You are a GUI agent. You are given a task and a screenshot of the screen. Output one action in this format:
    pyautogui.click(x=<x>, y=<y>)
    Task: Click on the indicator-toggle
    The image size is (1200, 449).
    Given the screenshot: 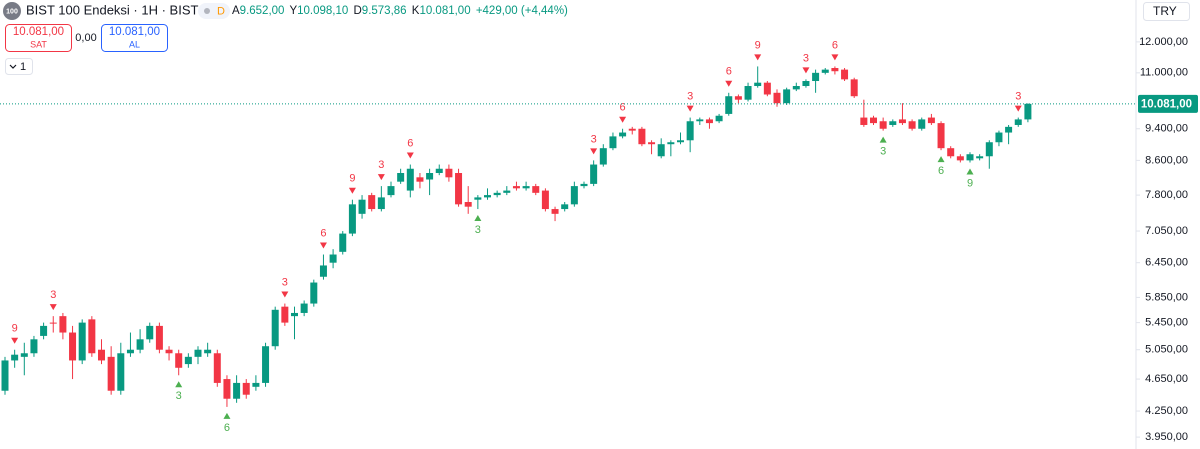 What is the action you would take?
    pyautogui.click(x=19, y=66)
    